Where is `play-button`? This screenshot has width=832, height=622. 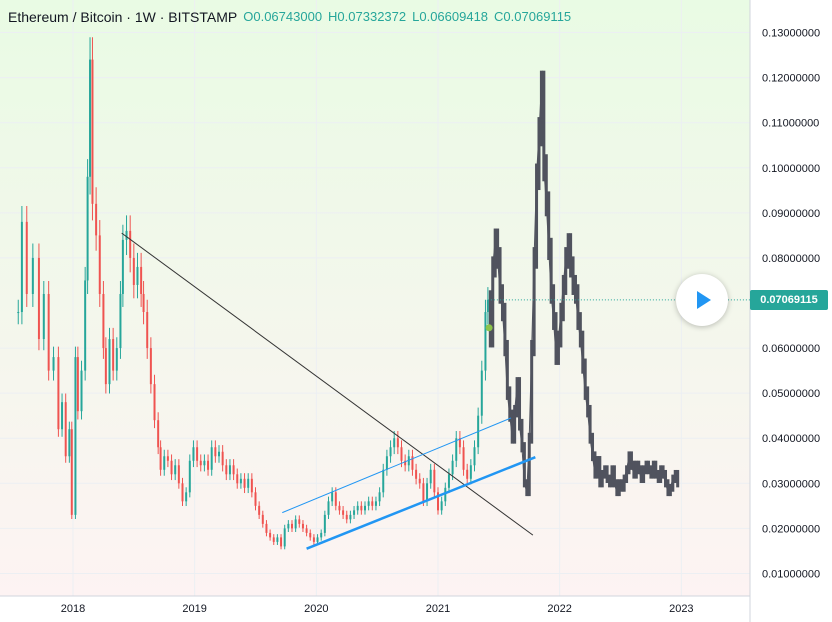
play-button is located at coordinates (702, 299).